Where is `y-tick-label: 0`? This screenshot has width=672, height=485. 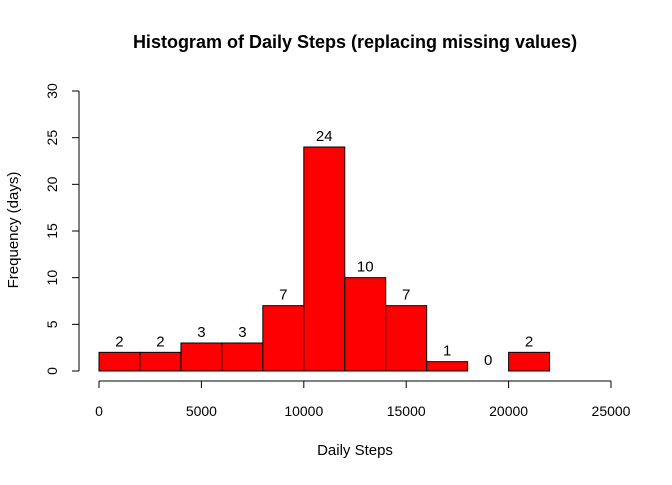 y-tick-label: 0 is located at coordinates (52, 371).